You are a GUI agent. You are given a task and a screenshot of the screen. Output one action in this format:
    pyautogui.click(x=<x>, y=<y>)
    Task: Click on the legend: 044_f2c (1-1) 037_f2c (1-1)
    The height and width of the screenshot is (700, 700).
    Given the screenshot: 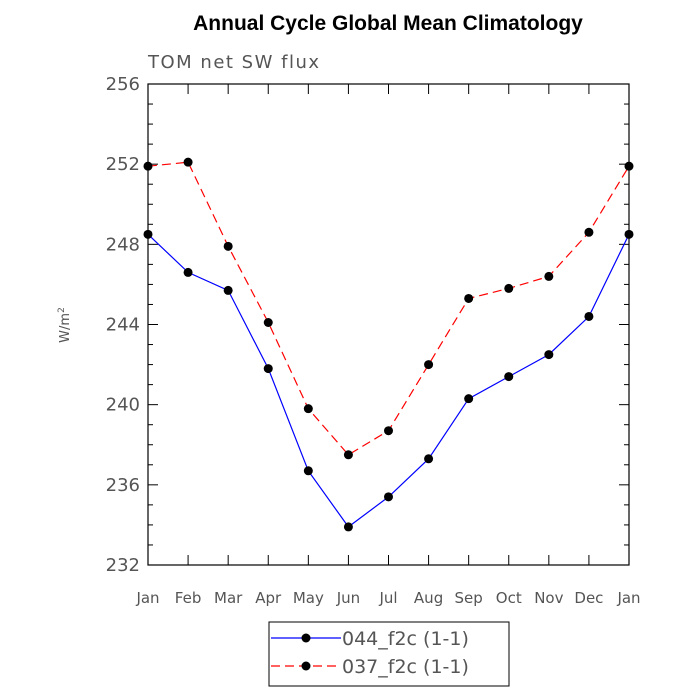 What is the action you would take?
    pyautogui.click(x=389, y=654)
    